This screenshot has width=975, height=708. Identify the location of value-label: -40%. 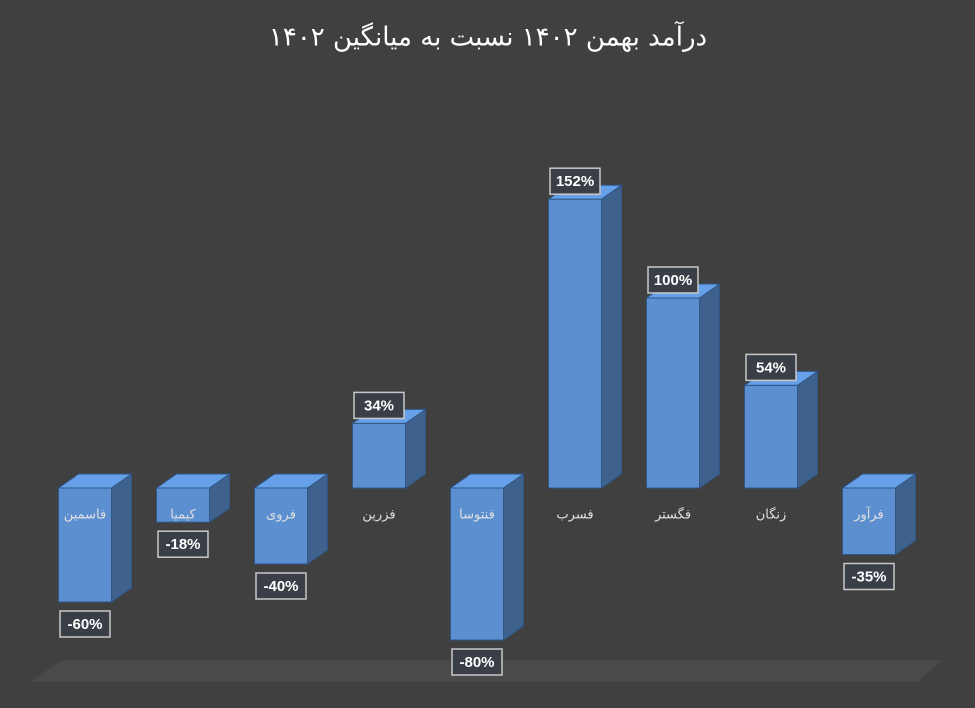
(280, 586).